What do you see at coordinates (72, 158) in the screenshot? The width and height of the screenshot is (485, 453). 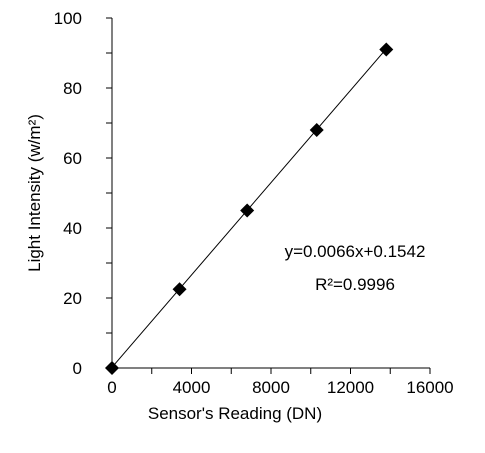 I see `y-tick-label: 60` at bounding box center [72, 158].